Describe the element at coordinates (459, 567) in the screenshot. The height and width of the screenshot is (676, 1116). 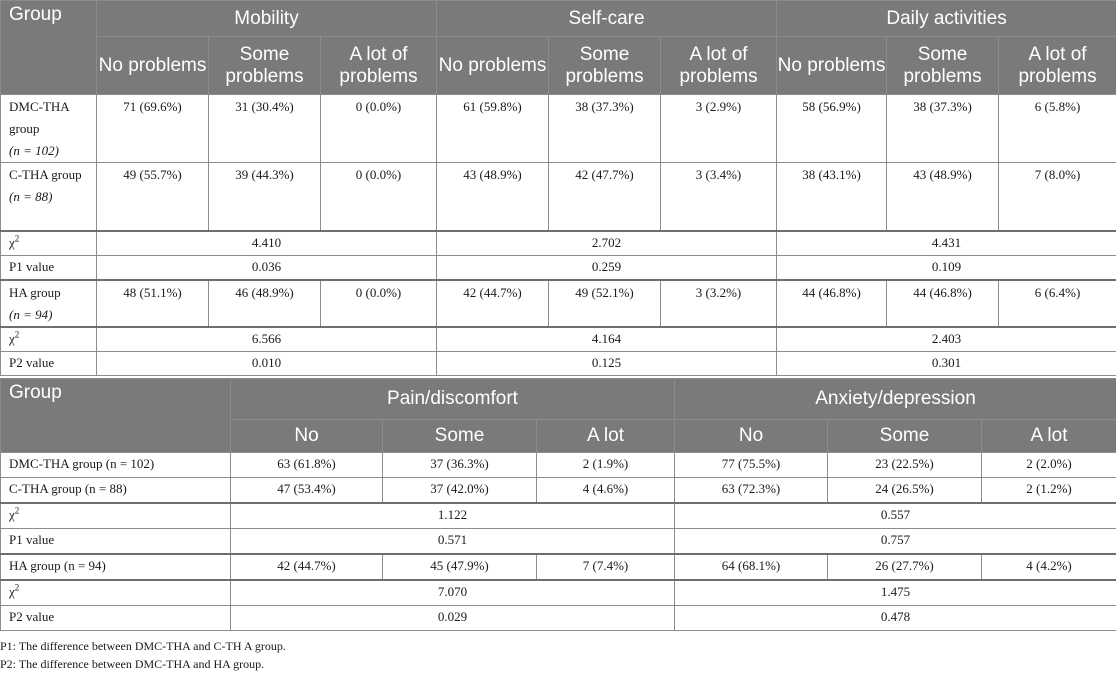
I see `cell: 45 (47.9%)` at that location.